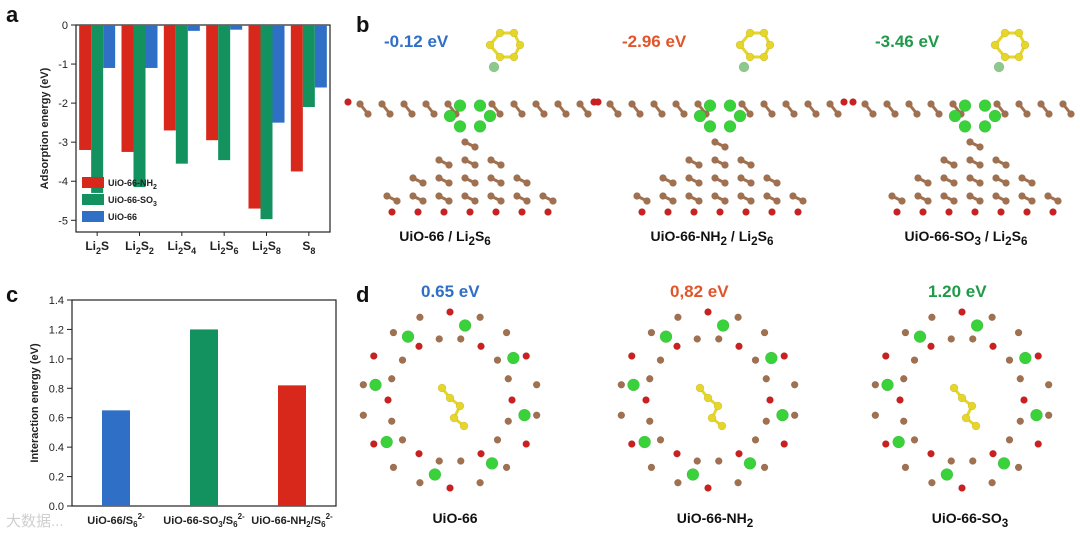  What do you see at coordinates (151, 46) in the screenshot?
I see `bar-a-uio-66-li2s2` at bounding box center [151, 46].